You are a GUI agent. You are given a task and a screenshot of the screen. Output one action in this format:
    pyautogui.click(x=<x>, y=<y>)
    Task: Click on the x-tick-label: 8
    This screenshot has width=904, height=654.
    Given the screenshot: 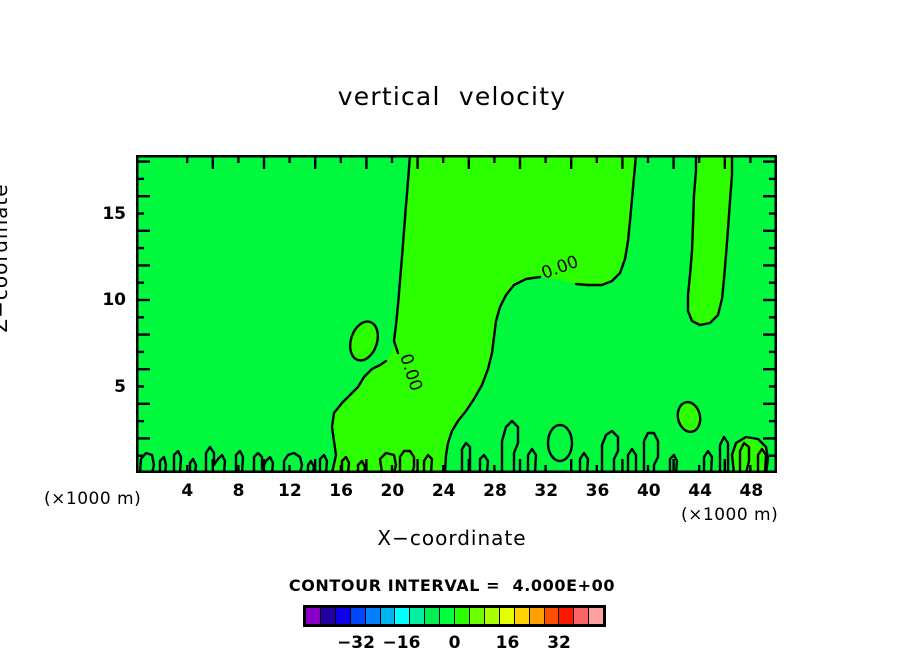 What is the action you would take?
    pyautogui.click(x=238, y=491)
    